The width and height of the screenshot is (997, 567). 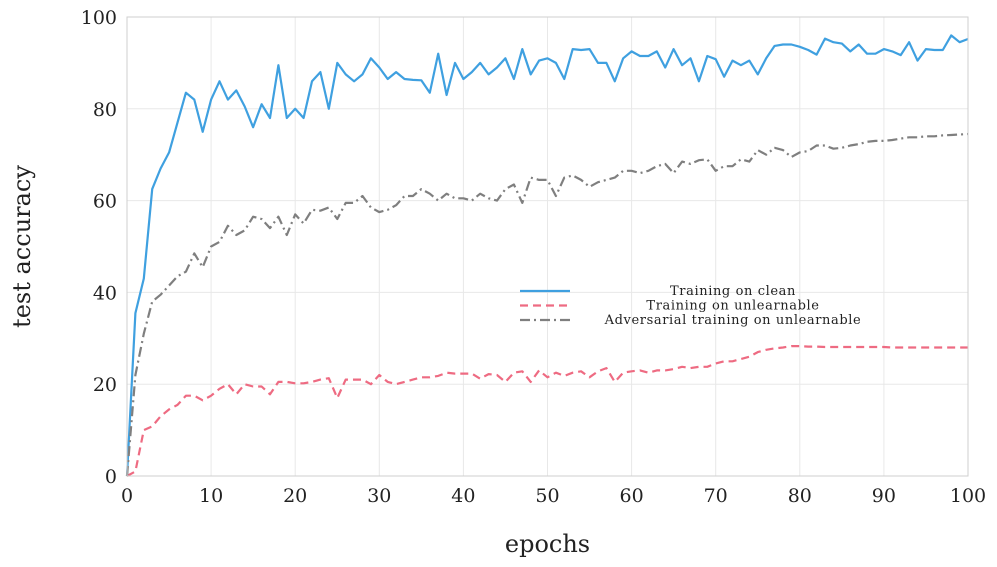 I want to click on x-tick-label: 0, so click(x=127, y=496).